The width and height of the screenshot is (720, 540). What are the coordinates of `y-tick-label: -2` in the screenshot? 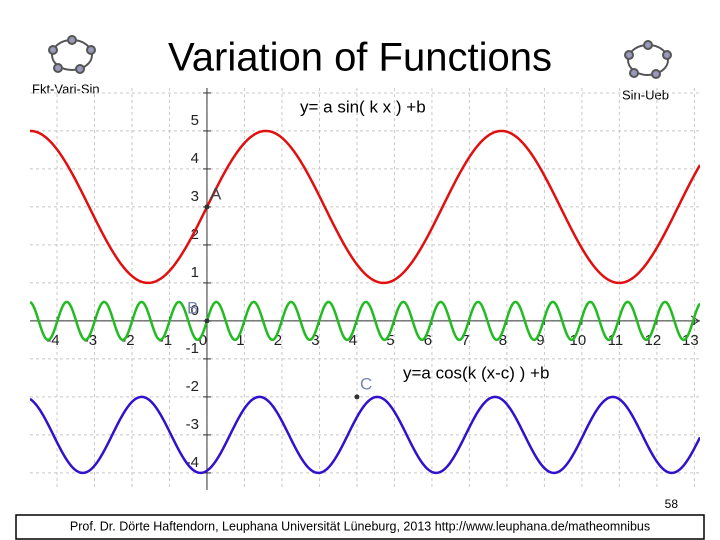 It's located at (192, 386).